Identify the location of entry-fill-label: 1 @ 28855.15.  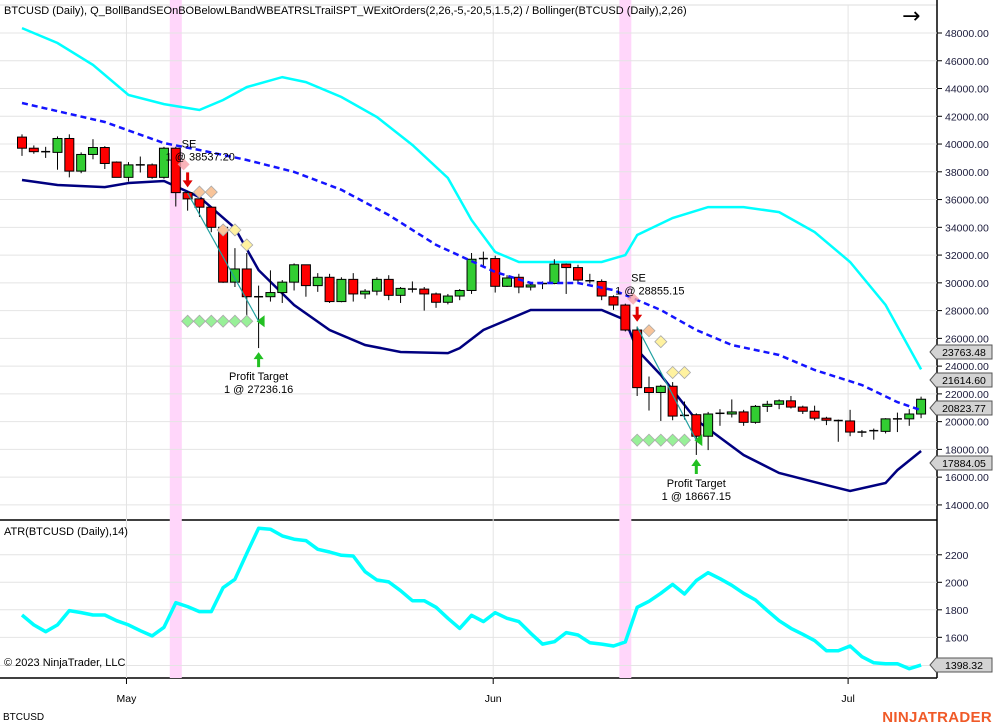
(649, 292).